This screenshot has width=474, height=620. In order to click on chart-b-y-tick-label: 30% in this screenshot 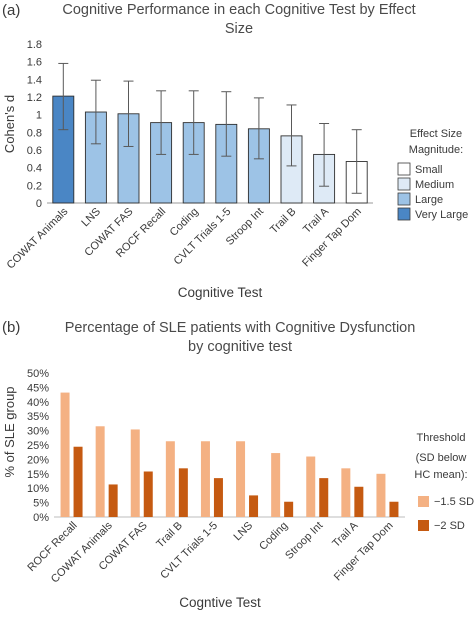, I will do `click(38, 432)`.